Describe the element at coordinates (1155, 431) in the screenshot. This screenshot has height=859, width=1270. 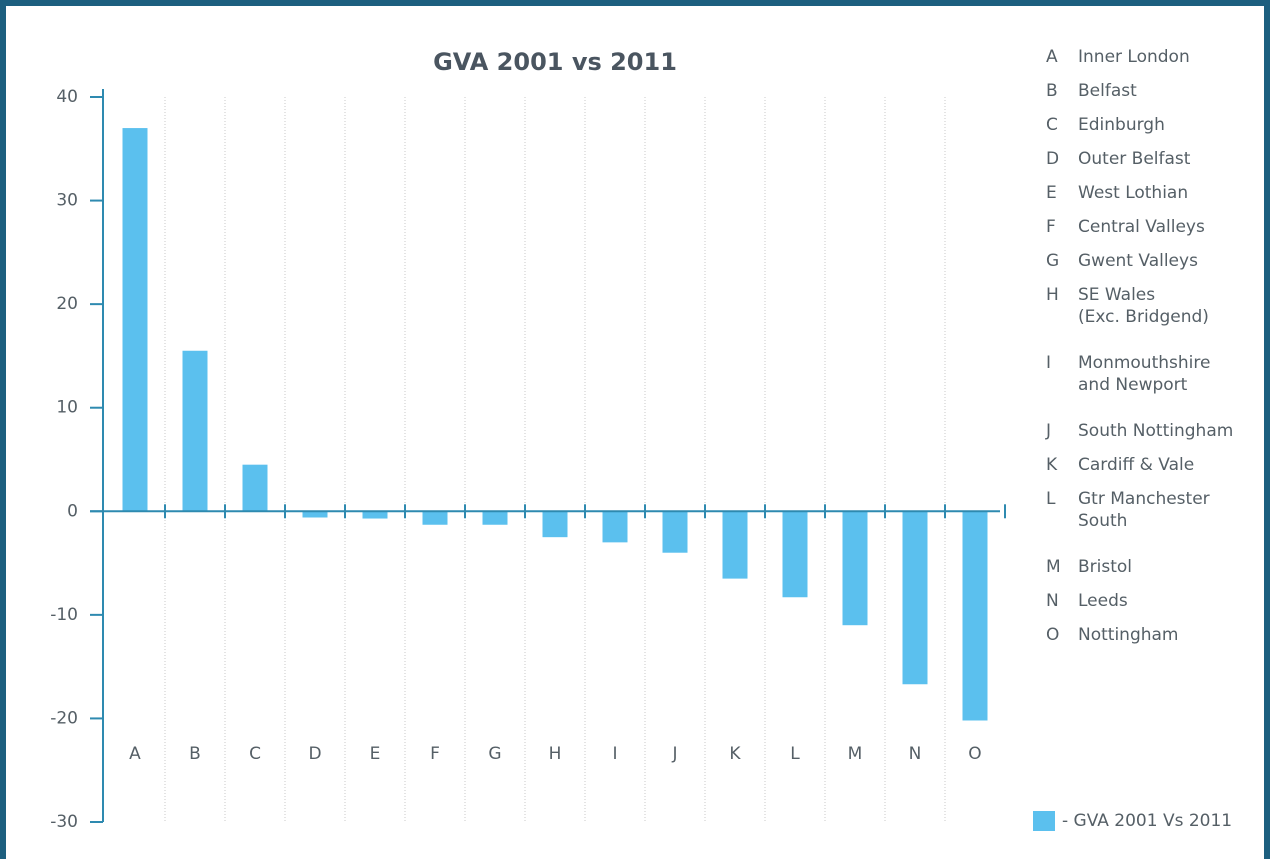
I see `key-name: South Nottingham` at that location.